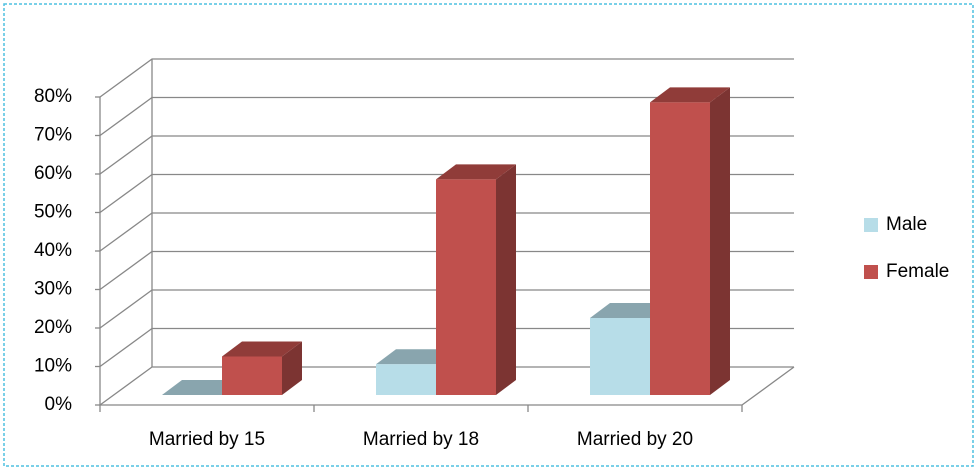  What do you see at coordinates (207, 439) in the screenshot?
I see `x-tick-label: Married by 15` at bounding box center [207, 439].